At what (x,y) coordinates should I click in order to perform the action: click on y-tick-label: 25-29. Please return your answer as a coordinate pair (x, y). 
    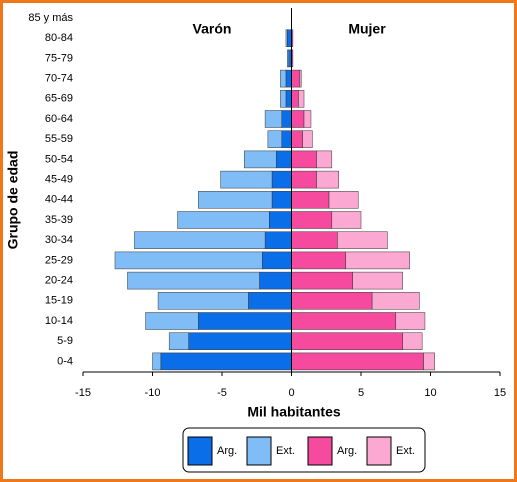
    Looking at the image, I should click on (59, 260).